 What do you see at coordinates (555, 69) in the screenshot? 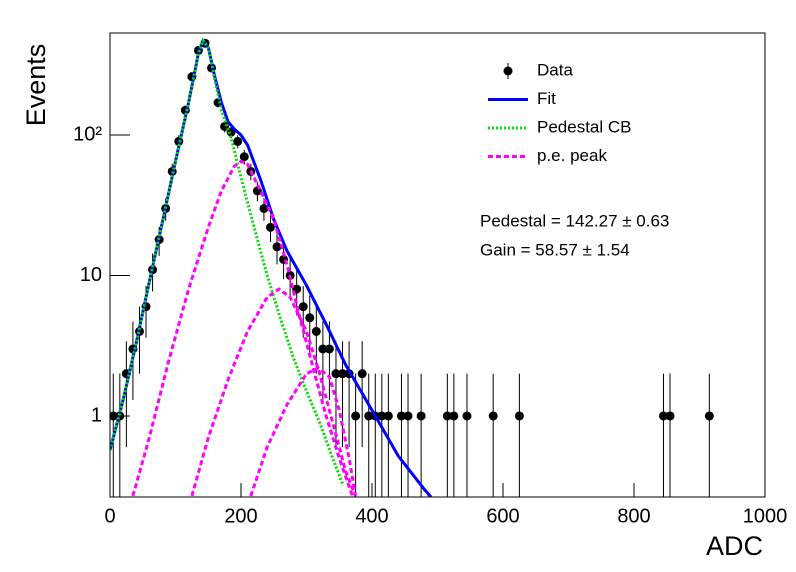
I see `legend-label: Data` at bounding box center [555, 69].